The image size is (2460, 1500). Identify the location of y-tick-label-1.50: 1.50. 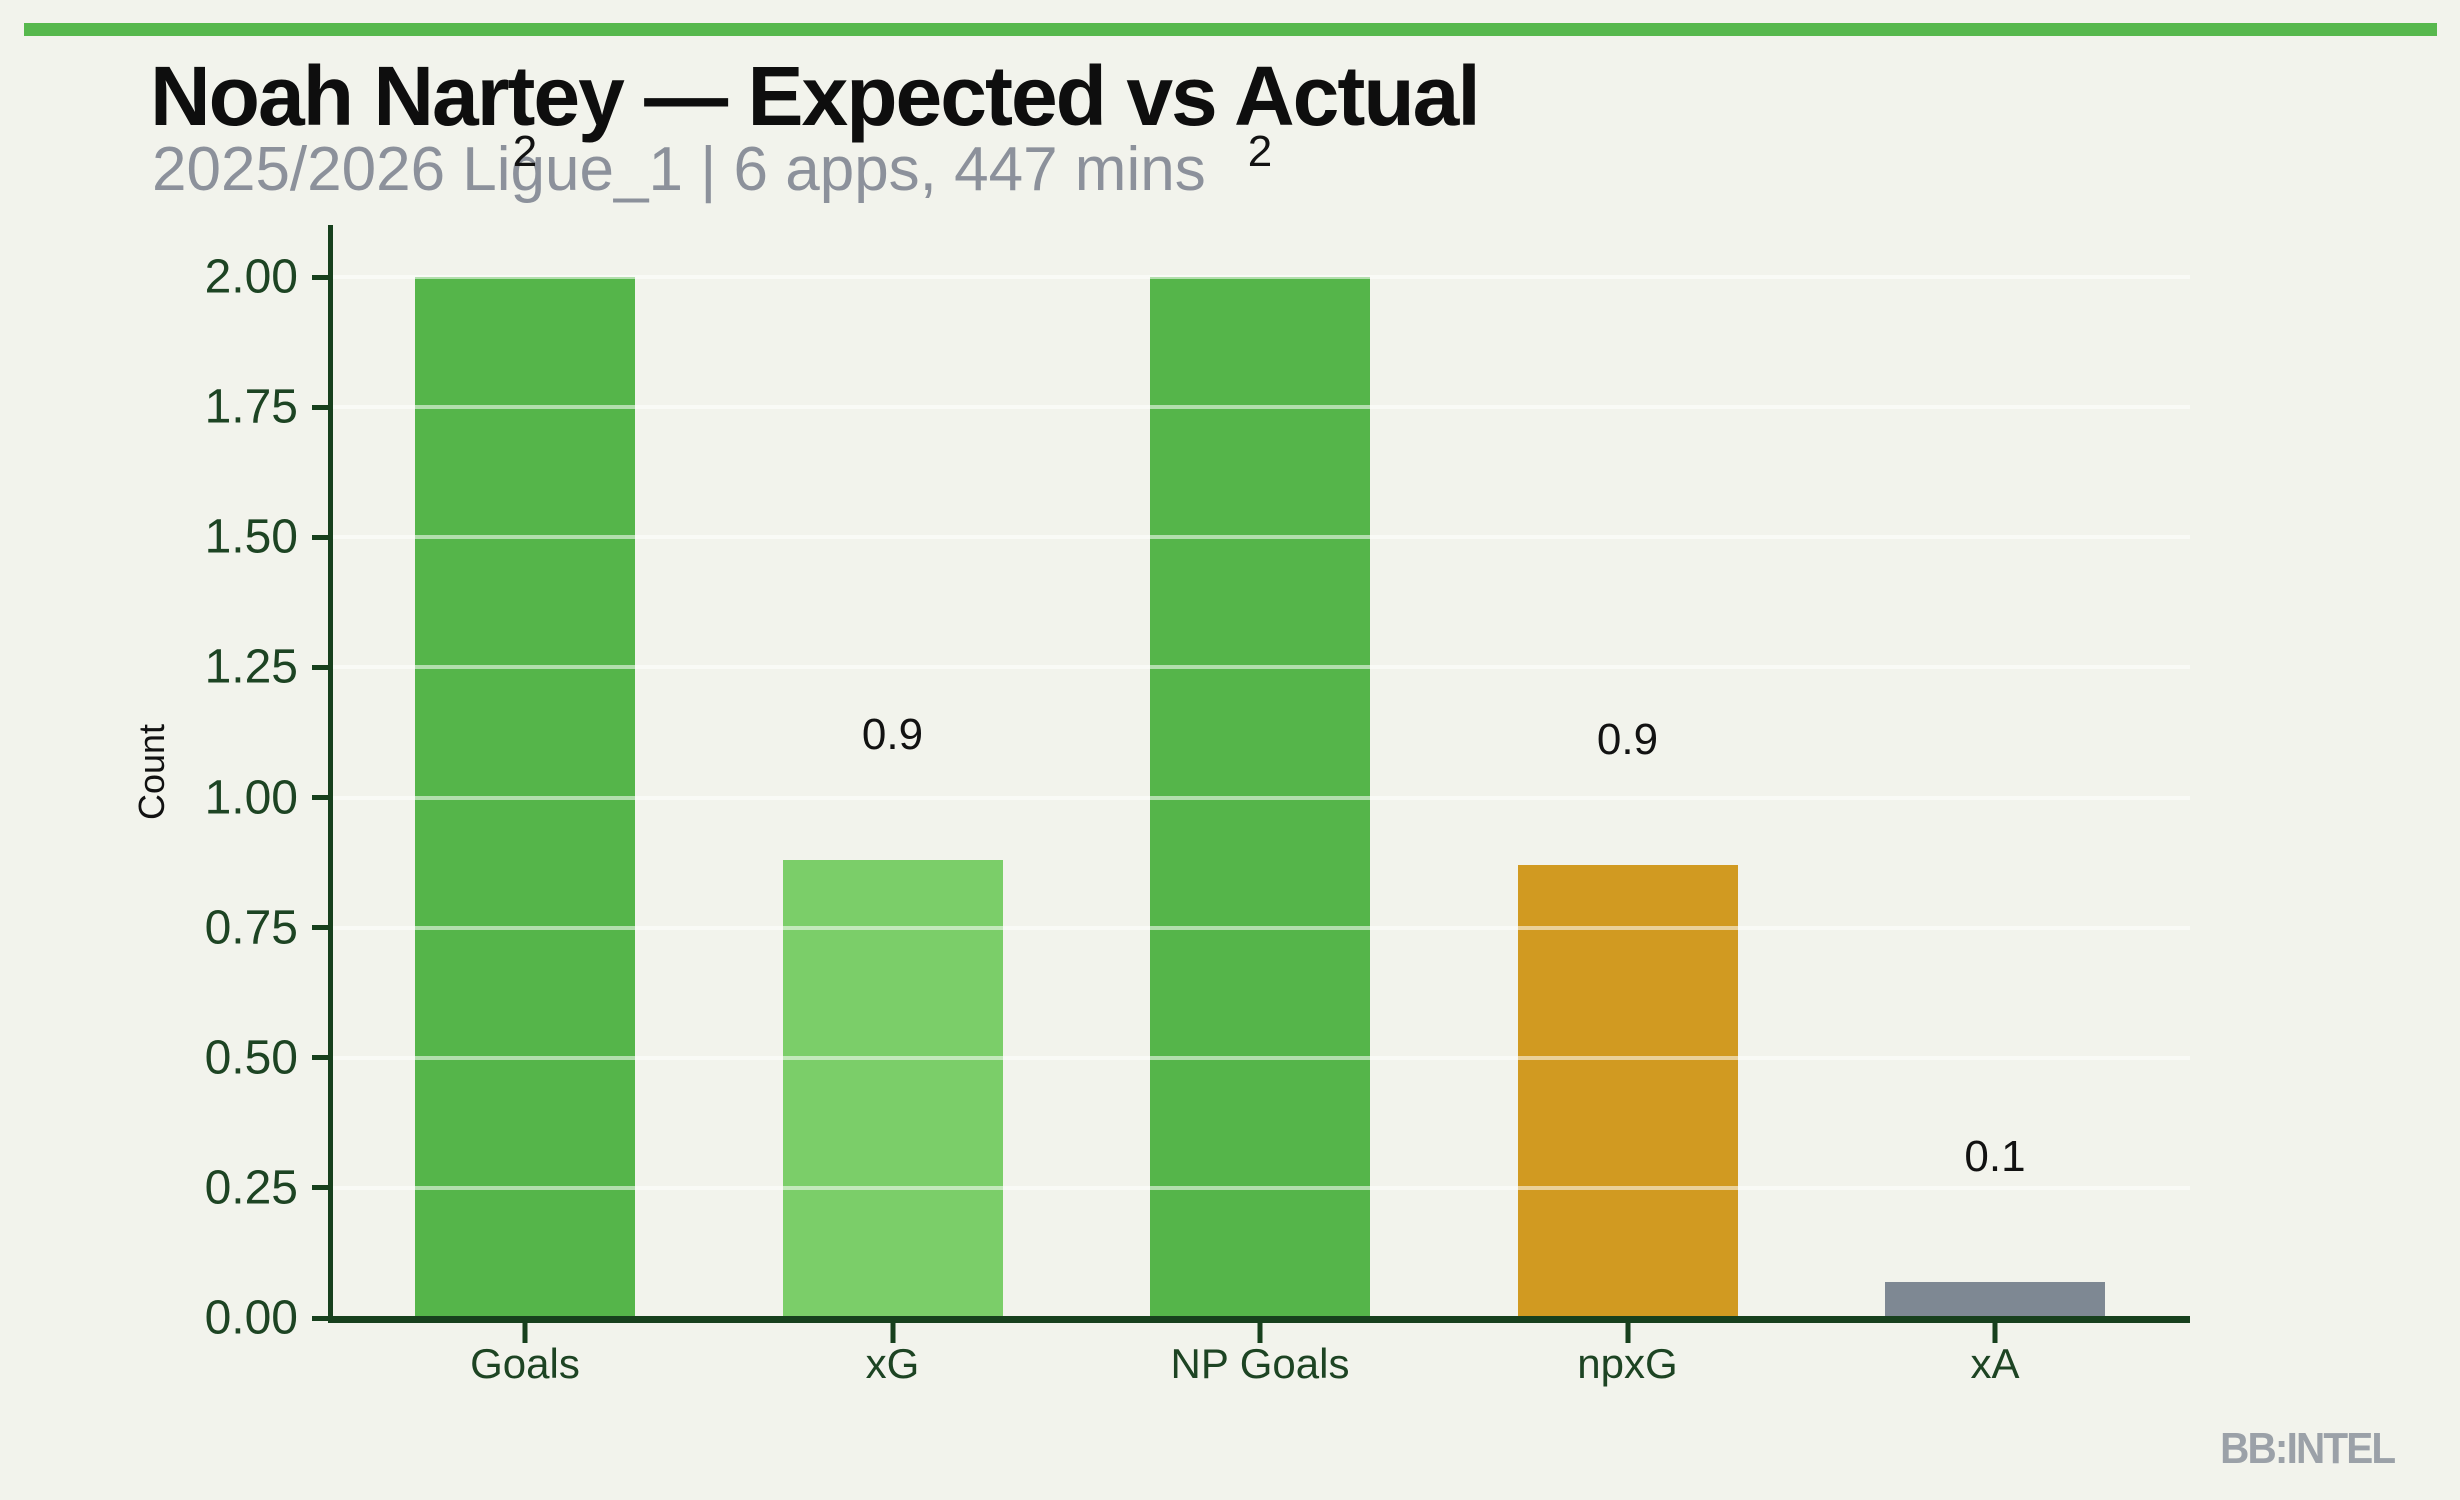
(251, 537).